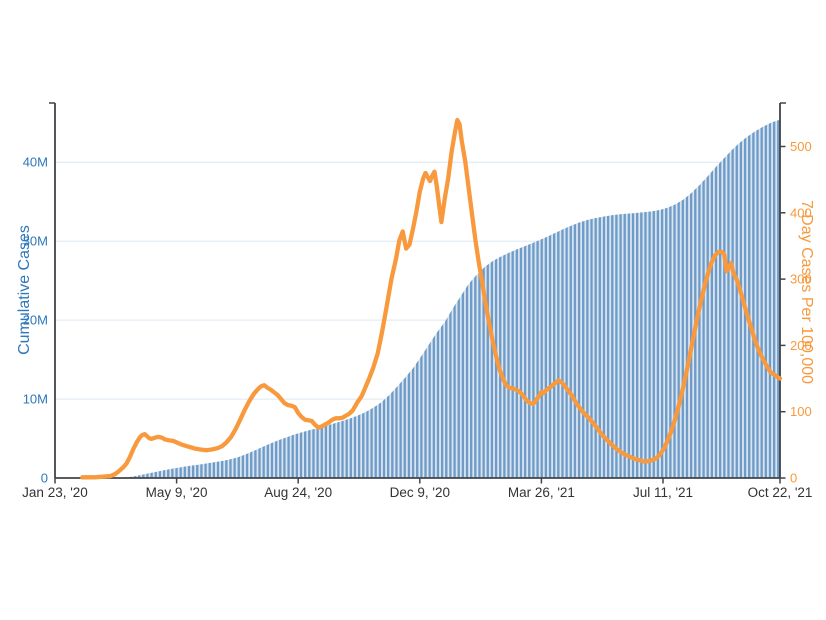 The height and width of the screenshot is (620, 826). Describe the element at coordinates (55, 492) in the screenshot. I see `x-tick-label: Jan 23, '20` at that location.